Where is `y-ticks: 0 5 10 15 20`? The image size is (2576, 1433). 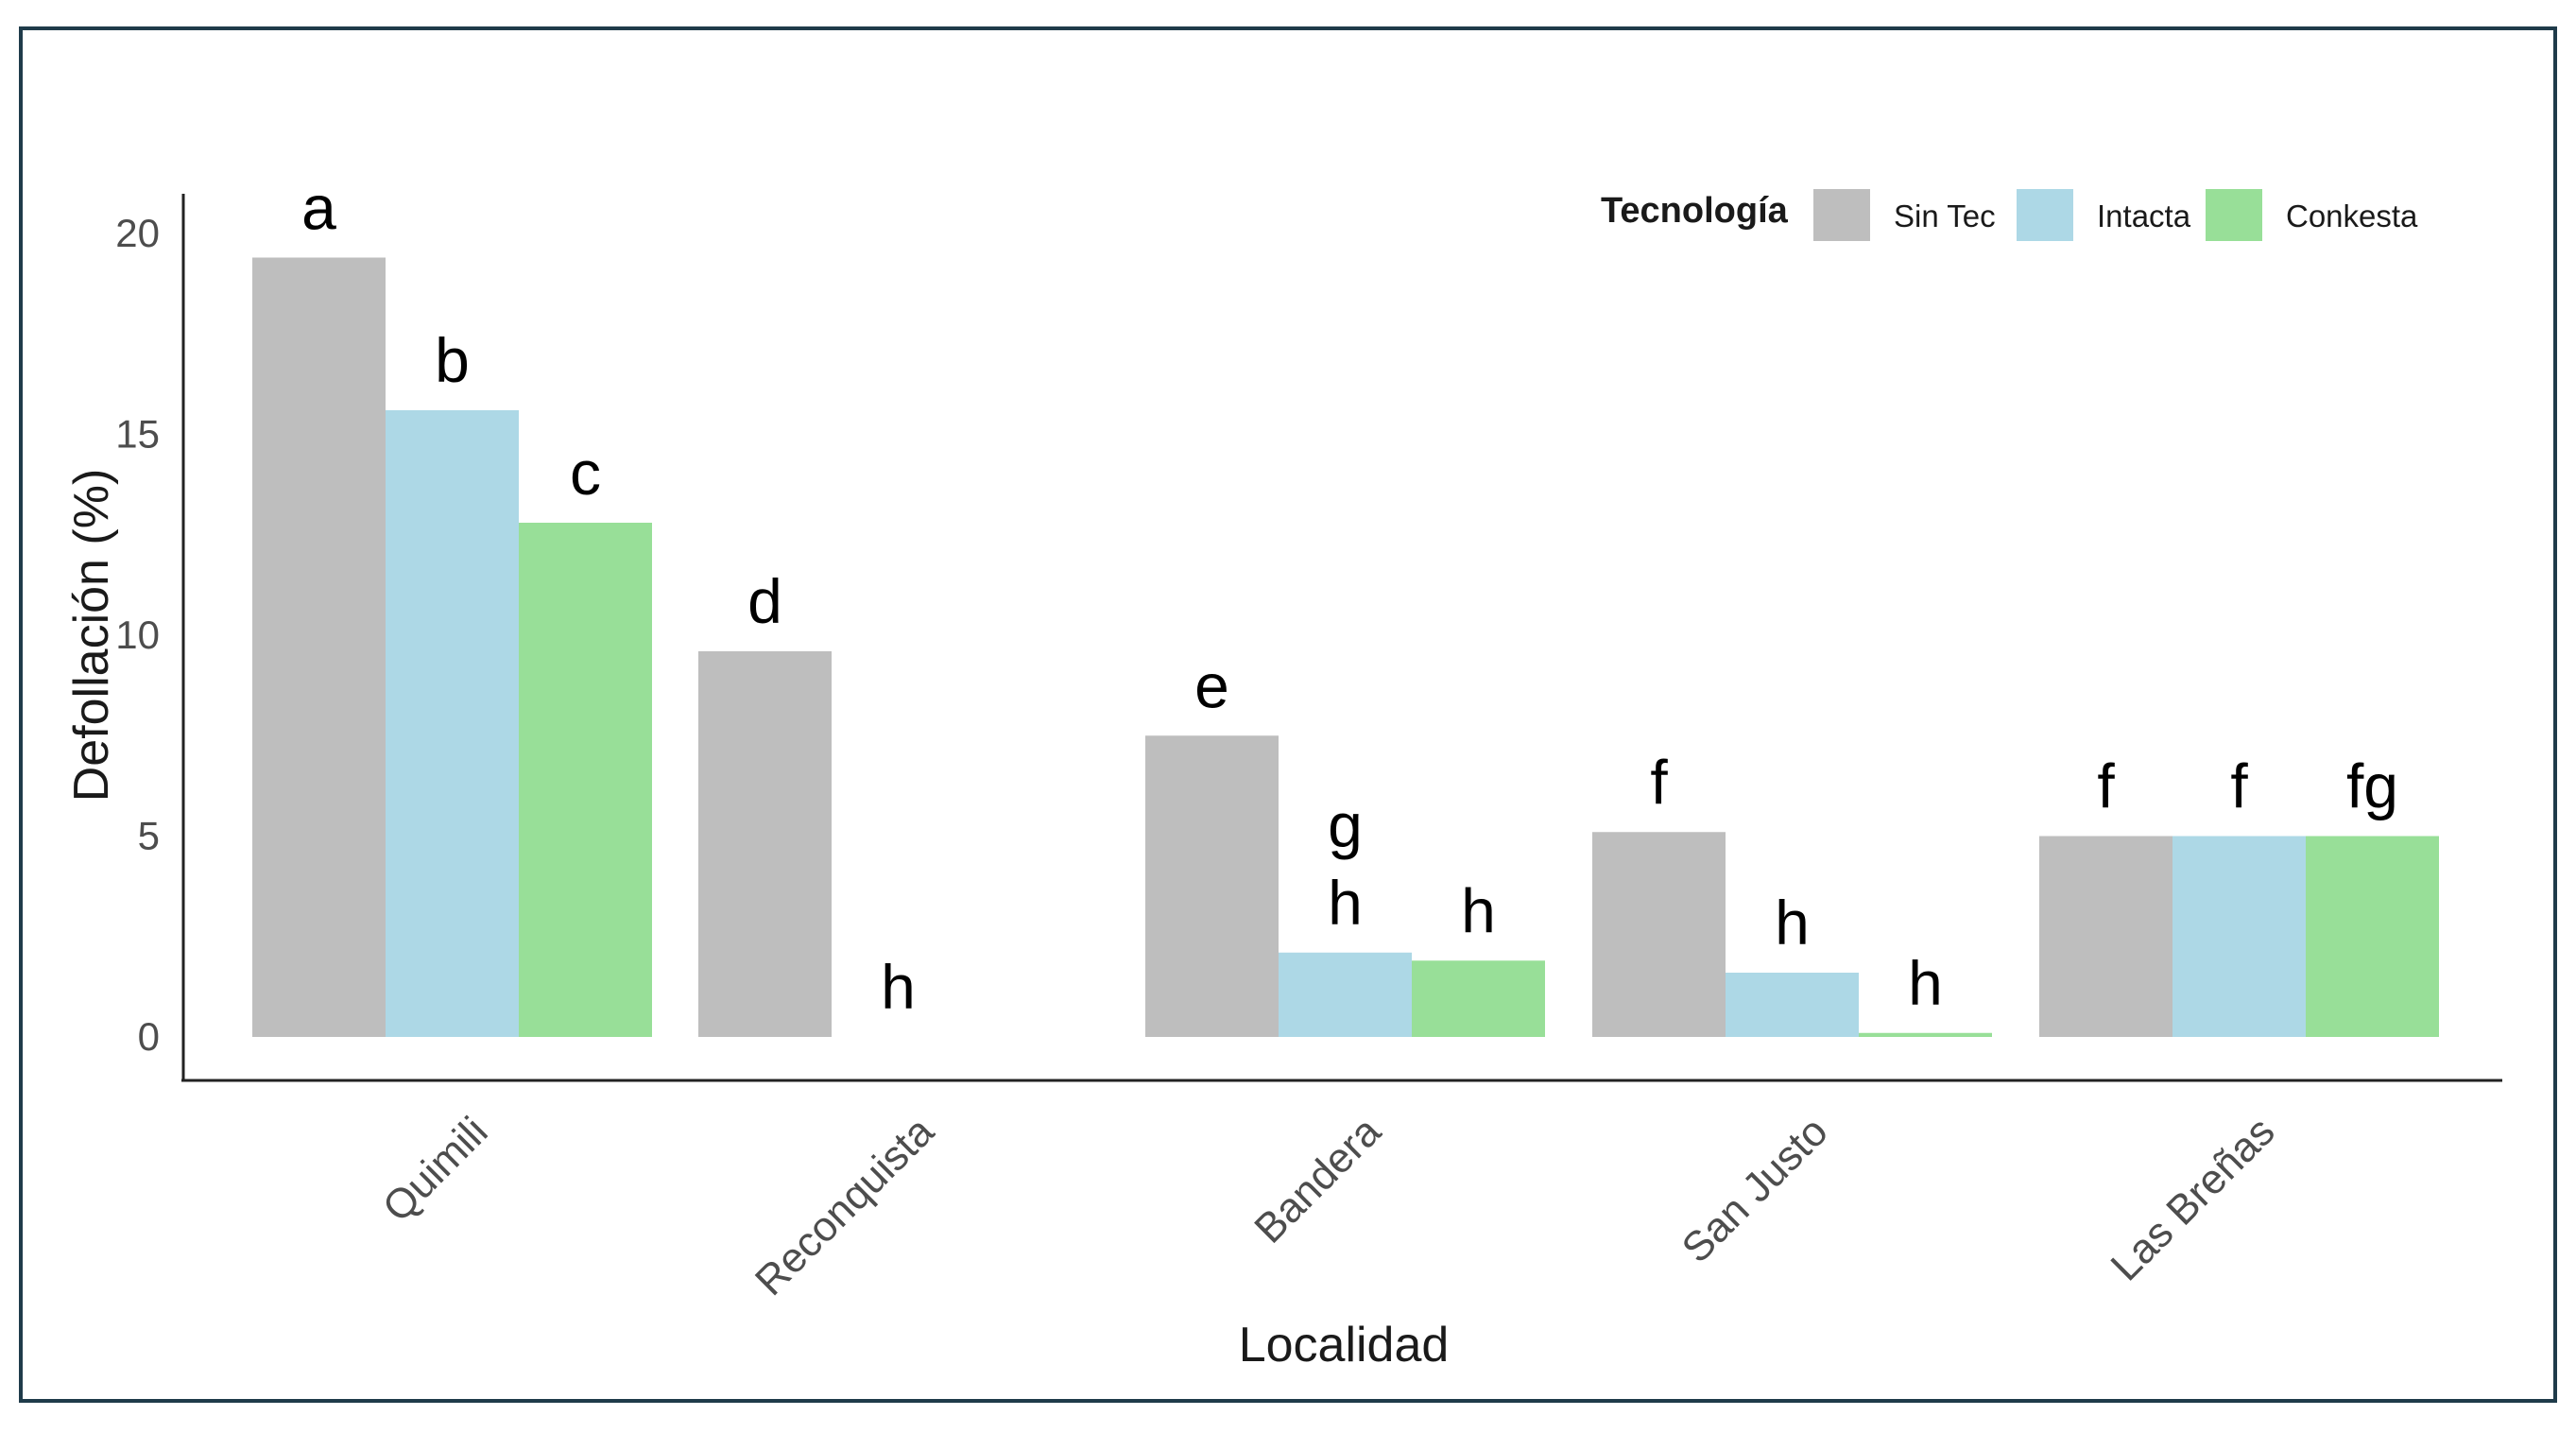
y-ticks: 0 5 10 15 20 is located at coordinates (137, 635).